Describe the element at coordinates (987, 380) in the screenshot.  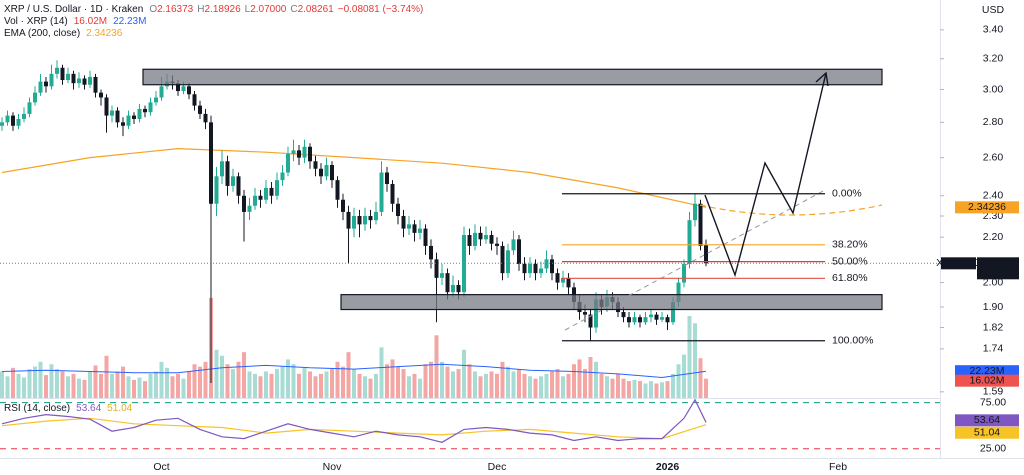
I see `volume-tag` at that location.